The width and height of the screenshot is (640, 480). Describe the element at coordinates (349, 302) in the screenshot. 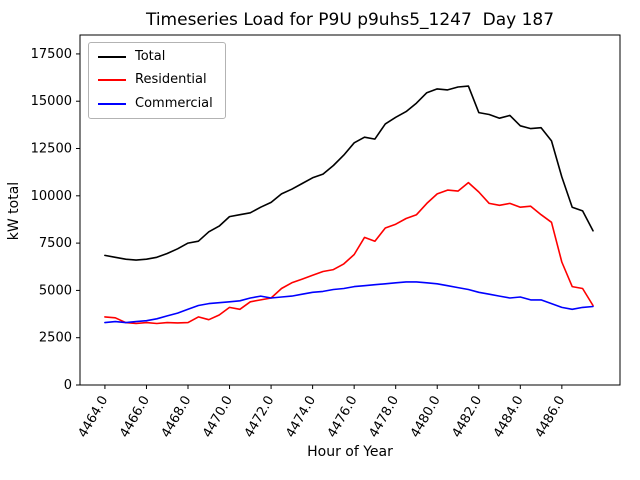

I see `series-line-commercial` at that location.